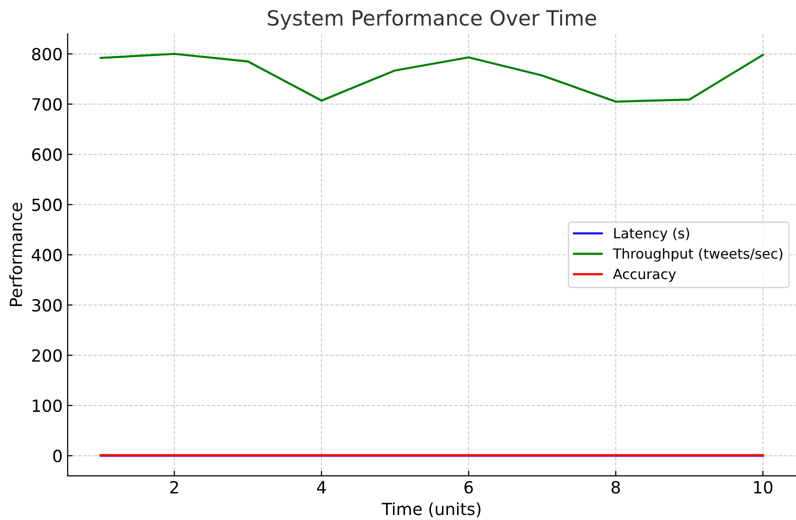  Describe the element at coordinates (47, 255) in the screenshot. I see `y-tick-label: 400` at that location.